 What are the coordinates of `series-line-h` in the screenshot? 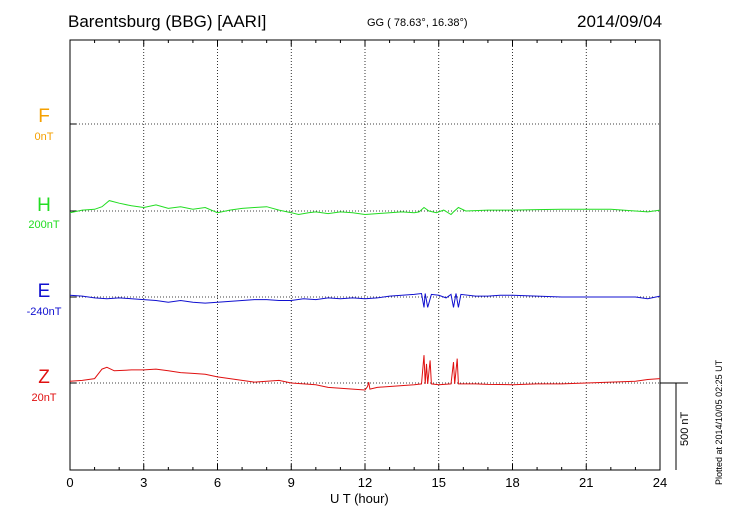 It's located at (365, 208).